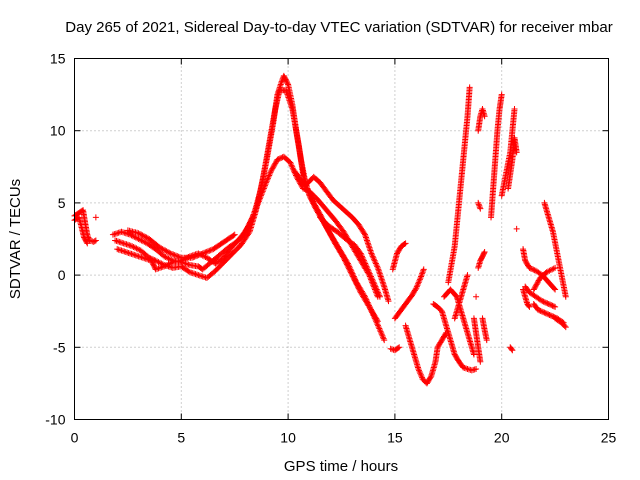 This screenshot has height=480, width=640. Describe the element at coordinates (288, 438) in the screenshot. I see `x-tick-label: 10` at that location.